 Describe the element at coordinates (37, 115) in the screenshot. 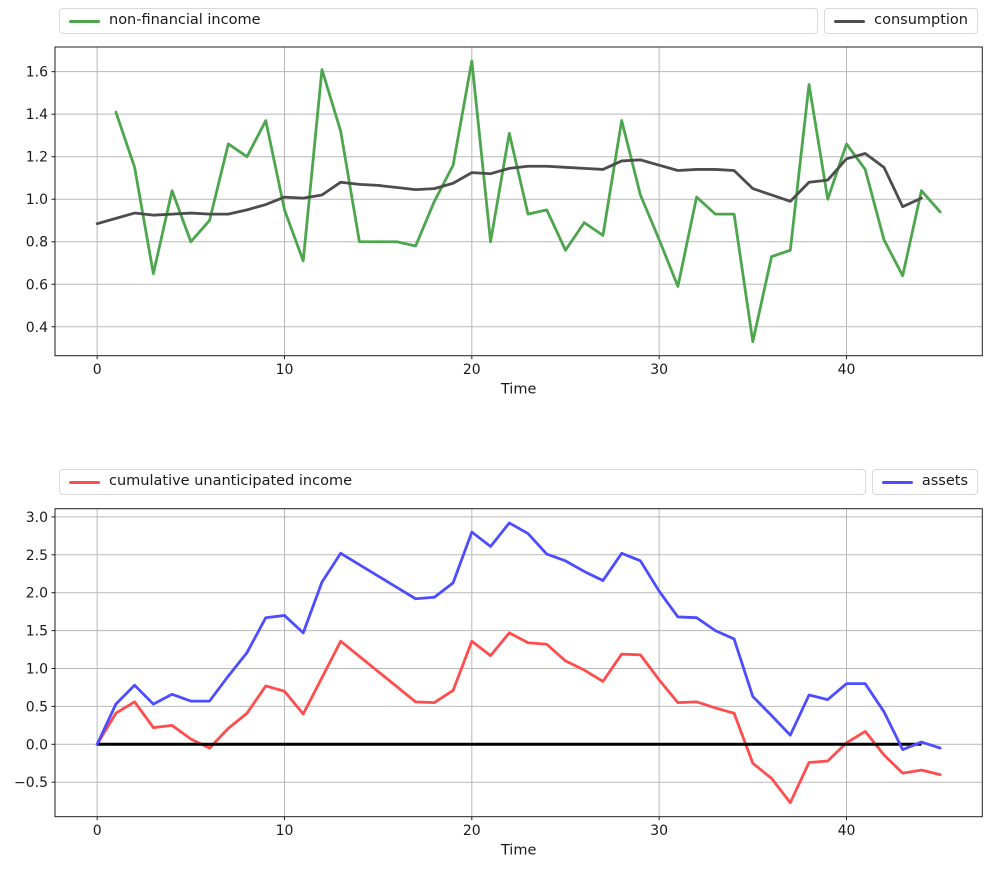

I see `top-chart-y-tick-label: 1.4` at that location.